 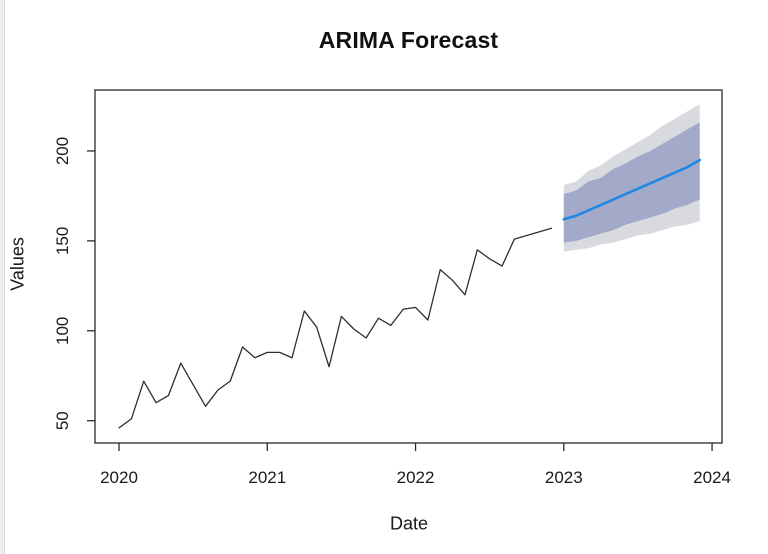 I want to click on x-tick-label: 2022, so click(x=416, y=477).